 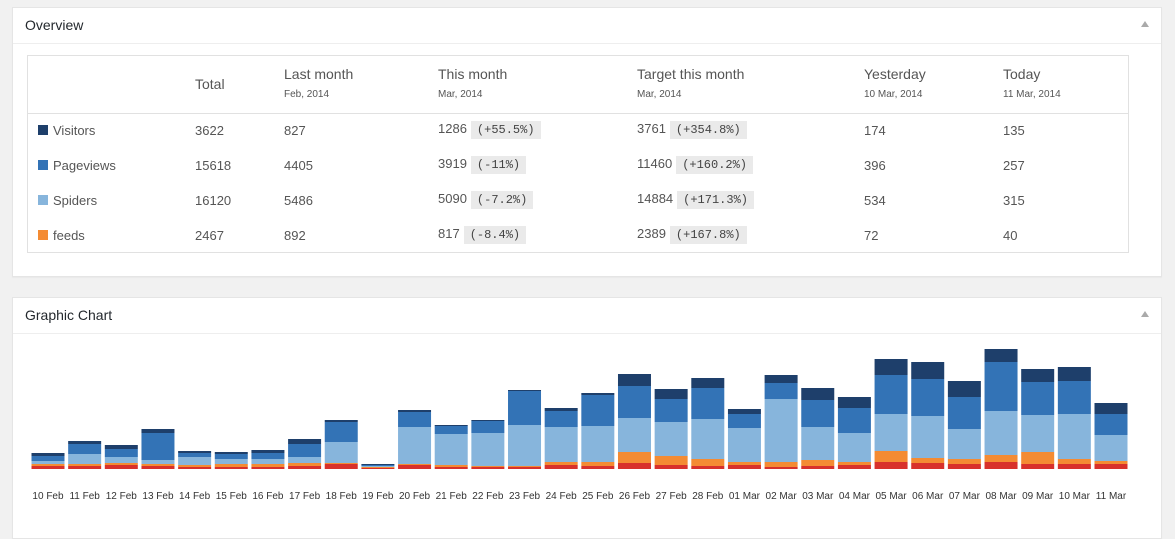 What do you see at coordinates (715, 200) in the screenshot?
I see `change-badge: (+171.3%)` at bounding box center [715, 200].